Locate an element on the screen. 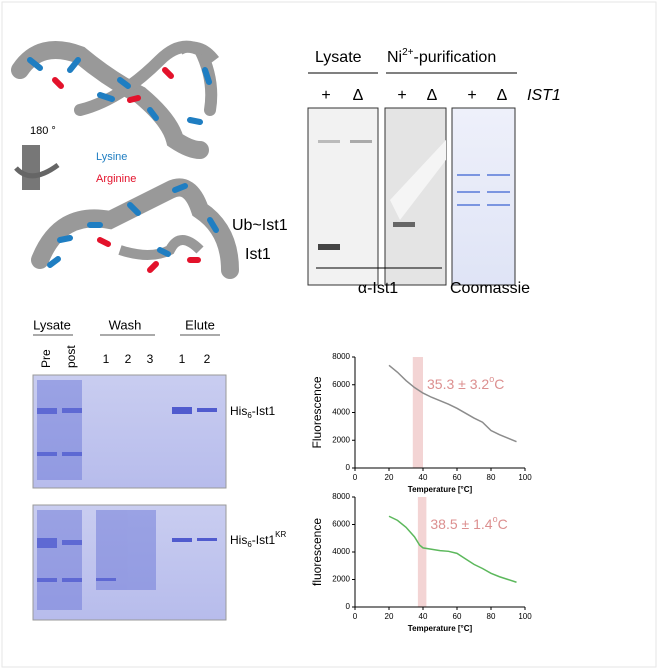 The width and height of the screenshot is (661, 672). blot-header: Ni2+-purification is located at coordinates (441, 57).